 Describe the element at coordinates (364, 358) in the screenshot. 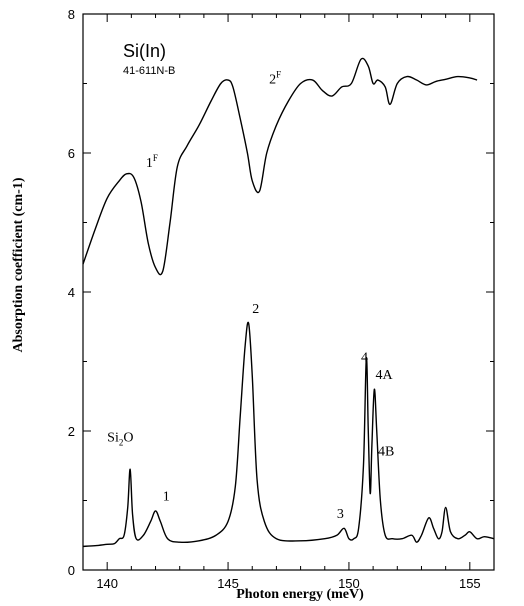

I see `peak-annotation: 4` at that location.